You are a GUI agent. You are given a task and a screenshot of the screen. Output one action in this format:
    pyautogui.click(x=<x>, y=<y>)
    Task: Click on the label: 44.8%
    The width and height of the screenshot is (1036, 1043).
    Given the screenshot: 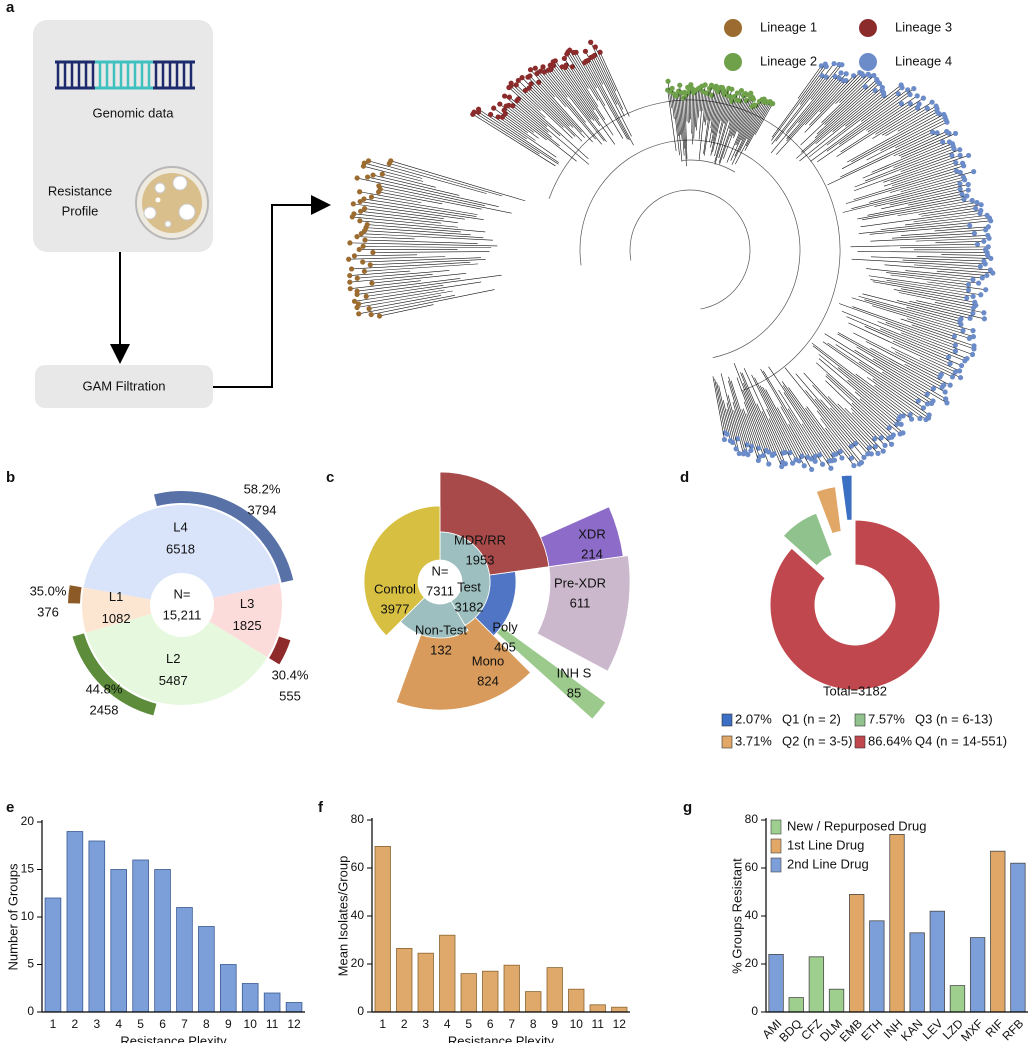 What is the action you would take?
    pyautogui.click(x=104, y=688)
    